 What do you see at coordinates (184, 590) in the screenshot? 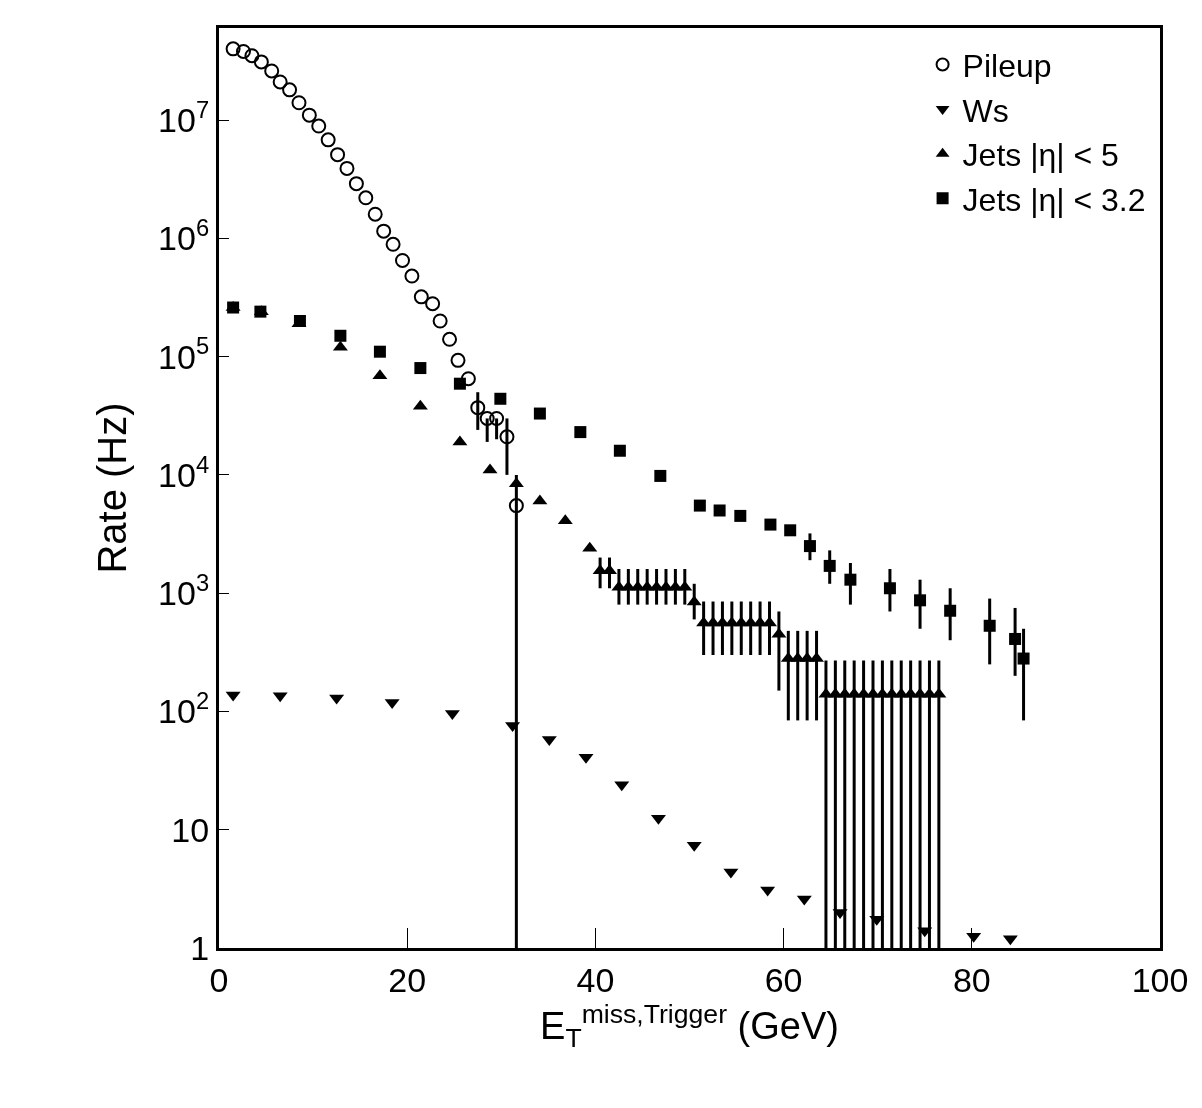
I see `y-tick-label: 10$^{3}$` at bounding box center [184, 590].